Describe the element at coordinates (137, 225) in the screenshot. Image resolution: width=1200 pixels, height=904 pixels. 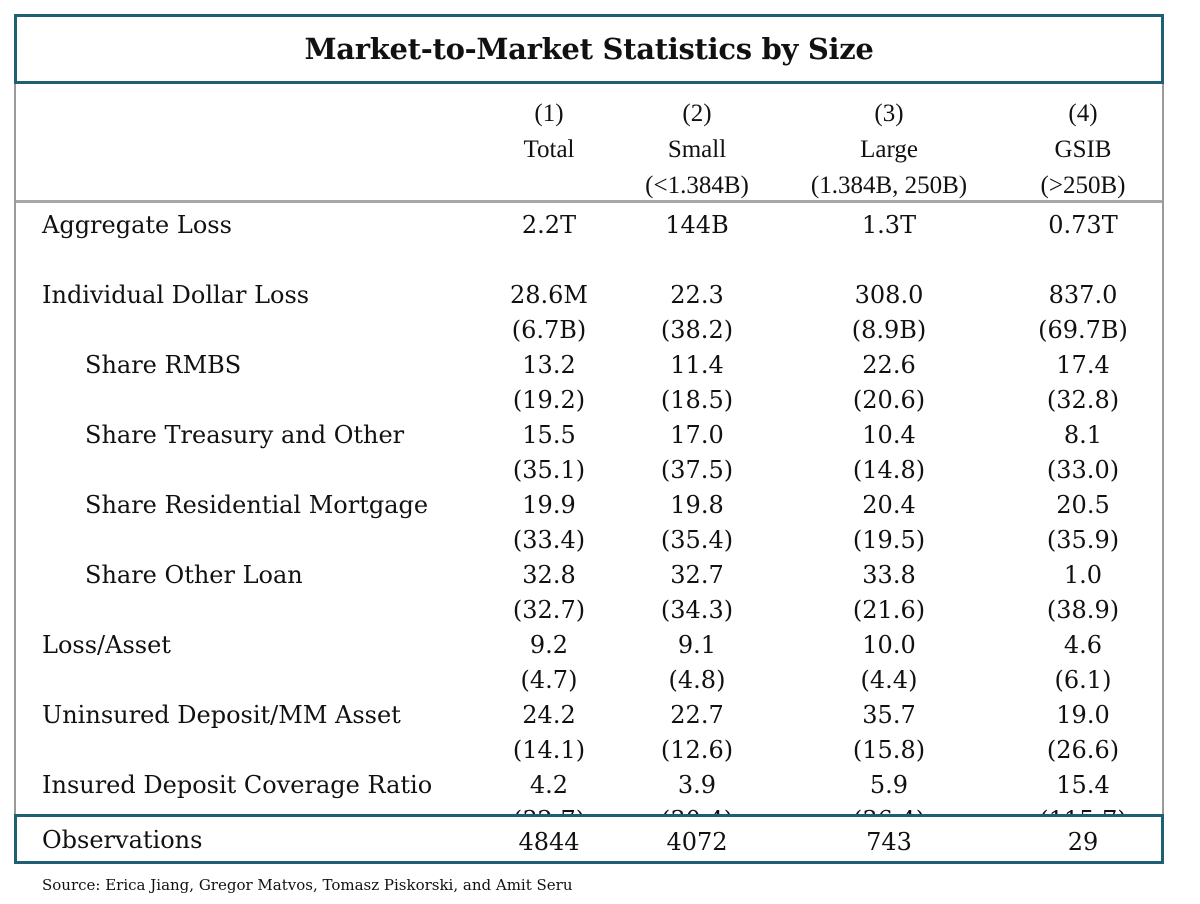
I see `row-label: Aggregate Loss` at that location.